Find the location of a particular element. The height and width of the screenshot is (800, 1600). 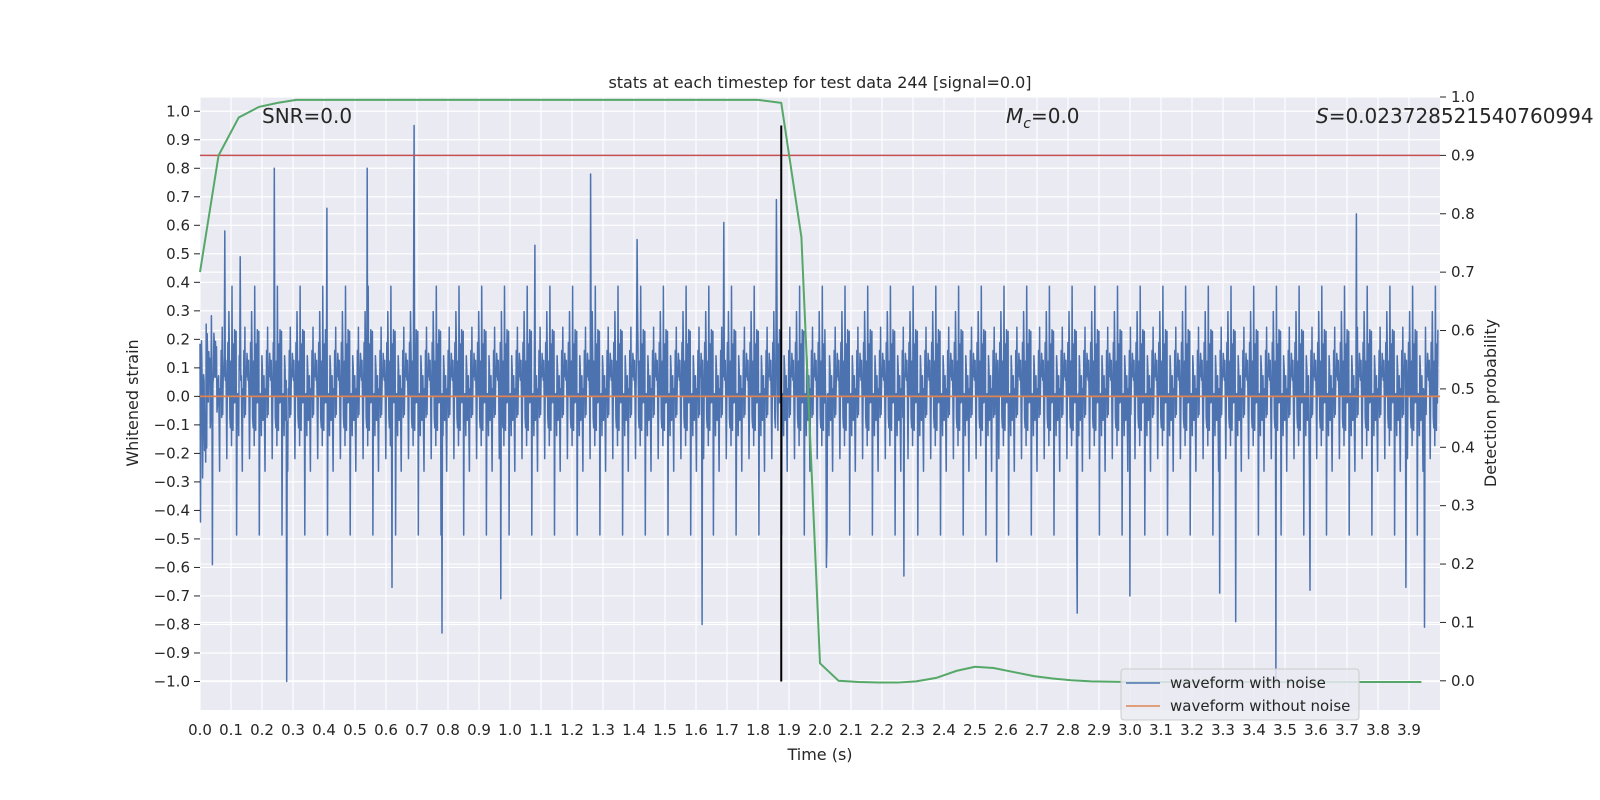

x-tick-label: 1.6 is located at coordinates (696, 730).